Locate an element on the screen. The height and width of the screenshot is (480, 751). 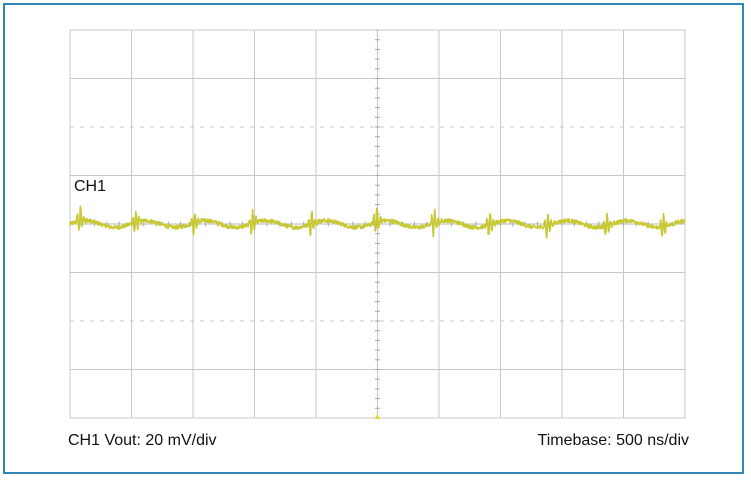
trigger-marker is located at coordinates (377, 416).